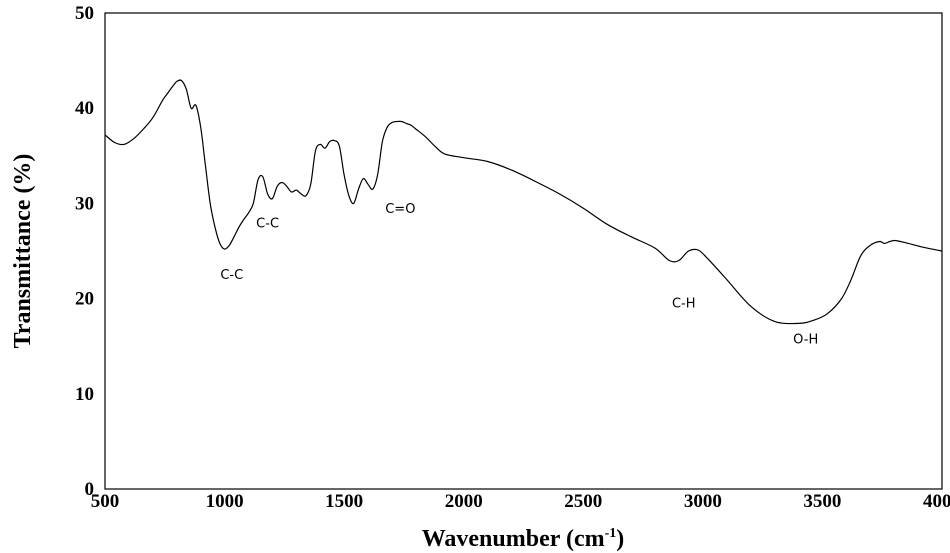 The width and height of the screenshot is (950, 553). I want to click on y-axis-title: Transmittance (%), so click(23, 251).